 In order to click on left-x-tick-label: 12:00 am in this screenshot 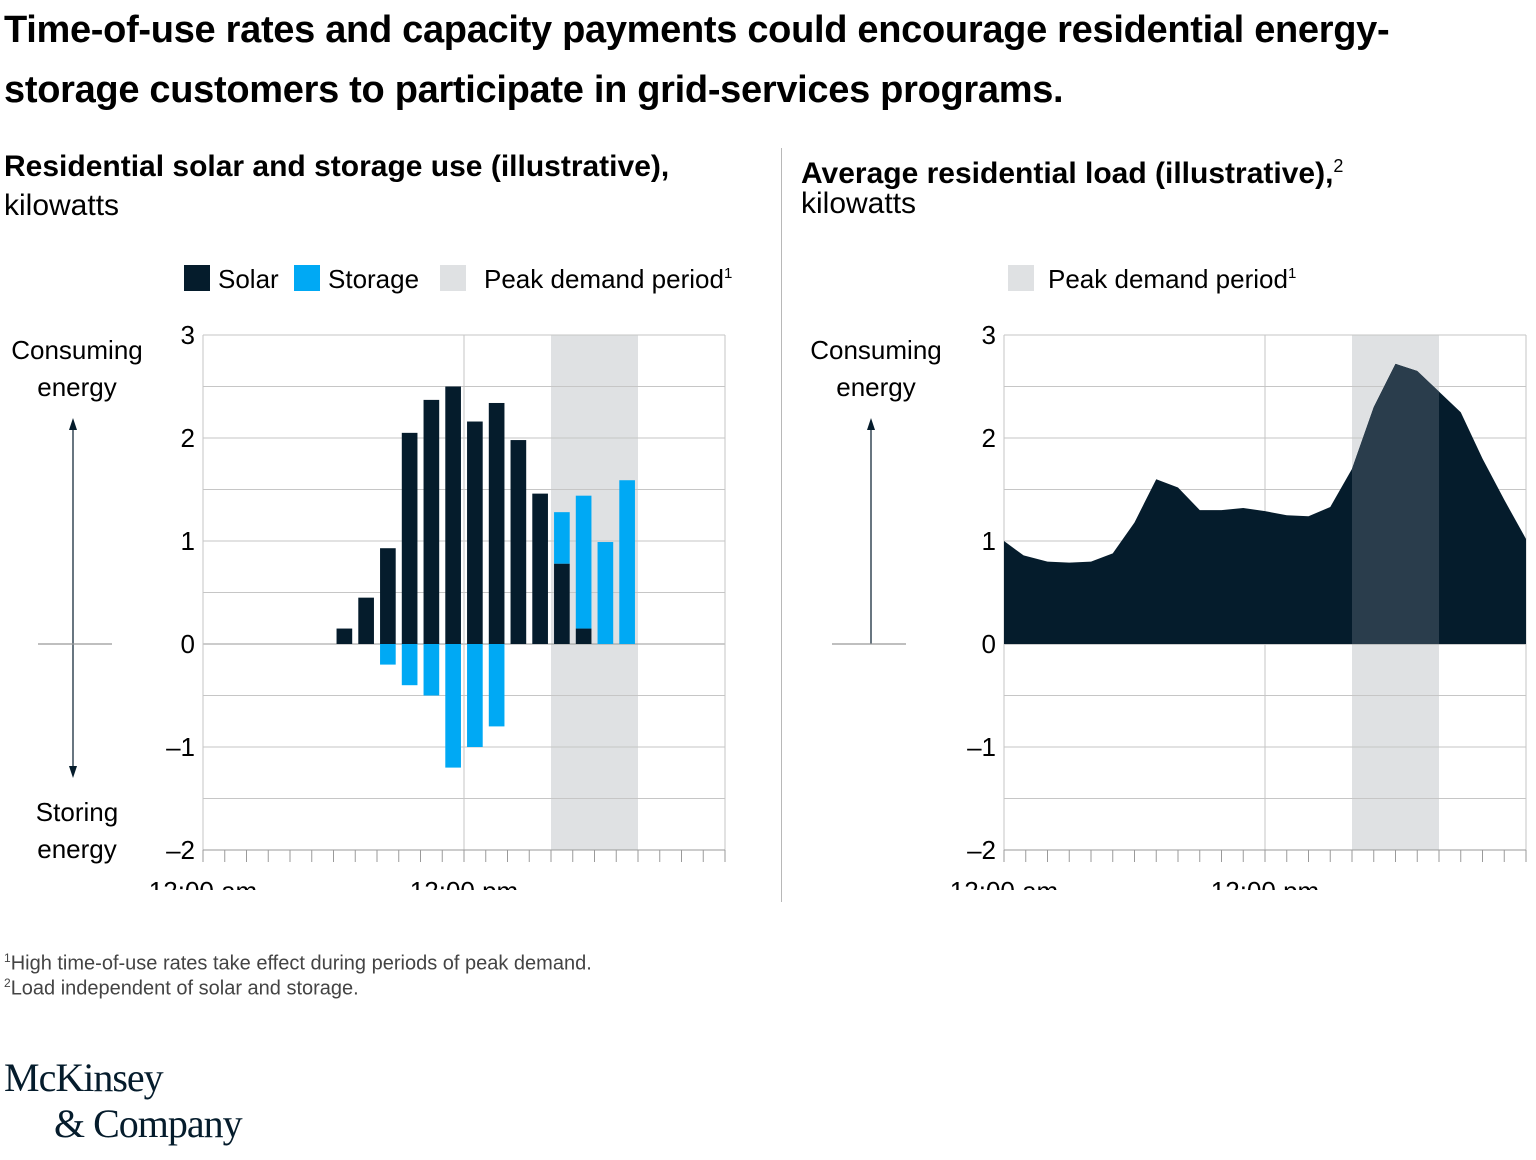, I will do `click(203, 883)`.